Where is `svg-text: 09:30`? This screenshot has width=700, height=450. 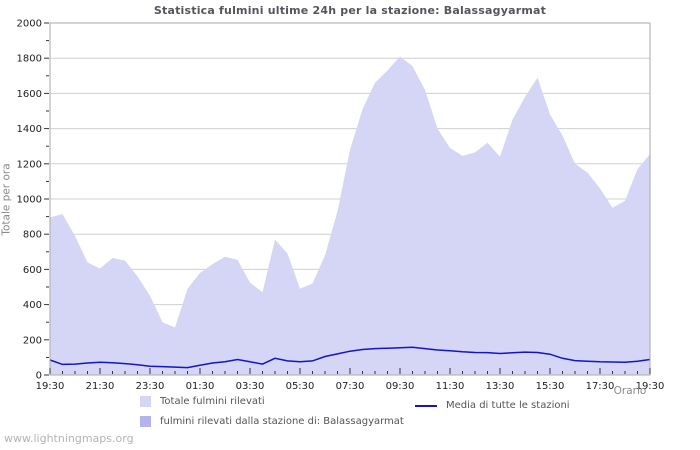 svg-text: 09:30 is located at coordinates (400, 386).